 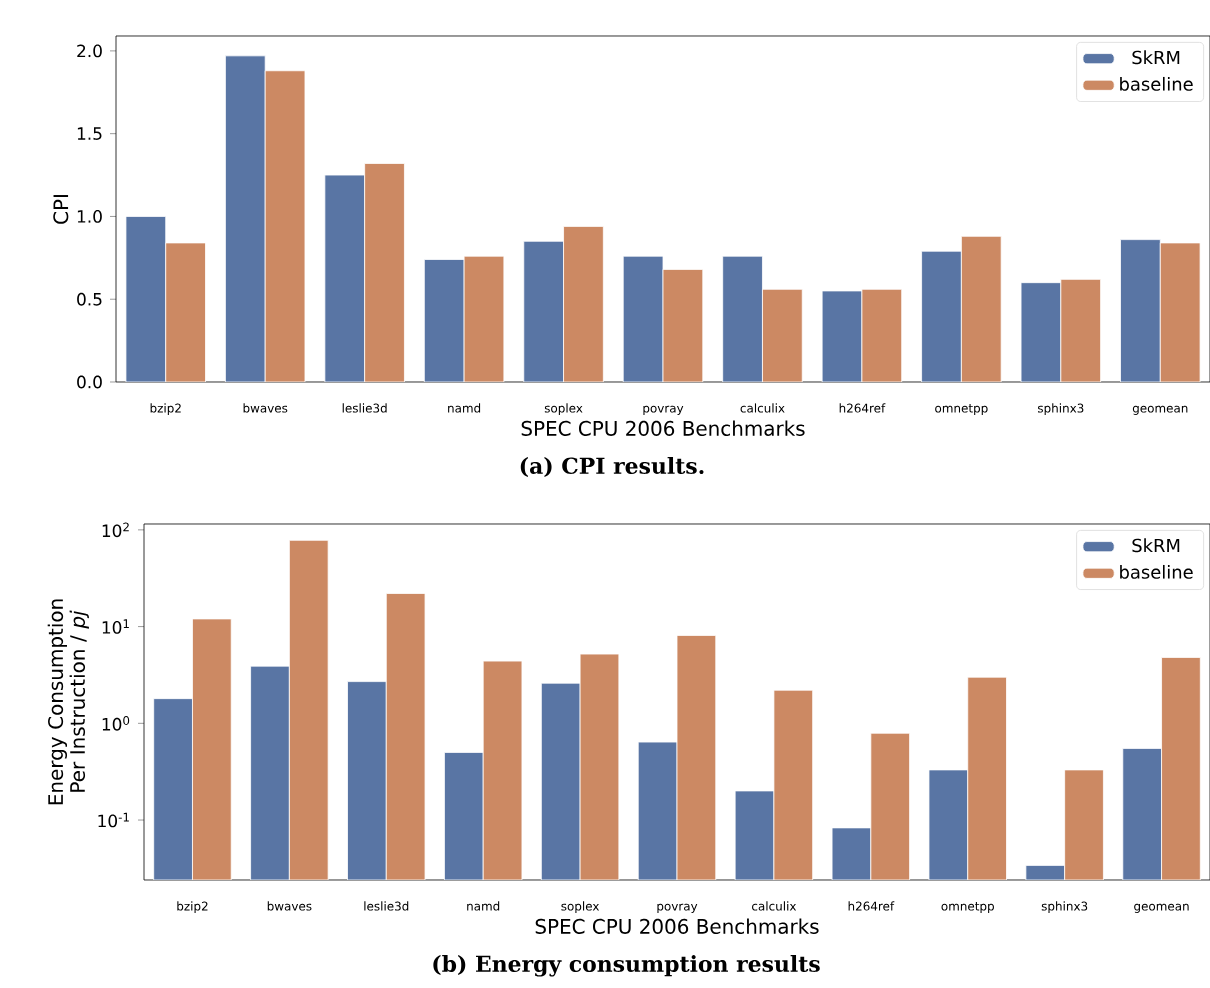 I want to click on y-tick-label: 0.5, so click(x=89, y=299).